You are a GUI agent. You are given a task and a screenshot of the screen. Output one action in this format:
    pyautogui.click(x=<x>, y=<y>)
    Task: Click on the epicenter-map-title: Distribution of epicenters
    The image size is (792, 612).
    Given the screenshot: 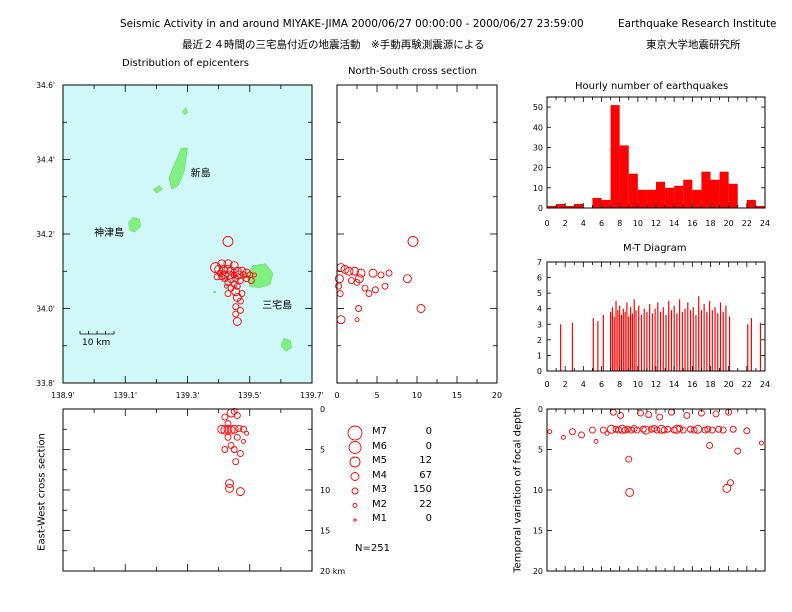 What is the action you would take?
    pyautogui.click(x=185, y=63)
    